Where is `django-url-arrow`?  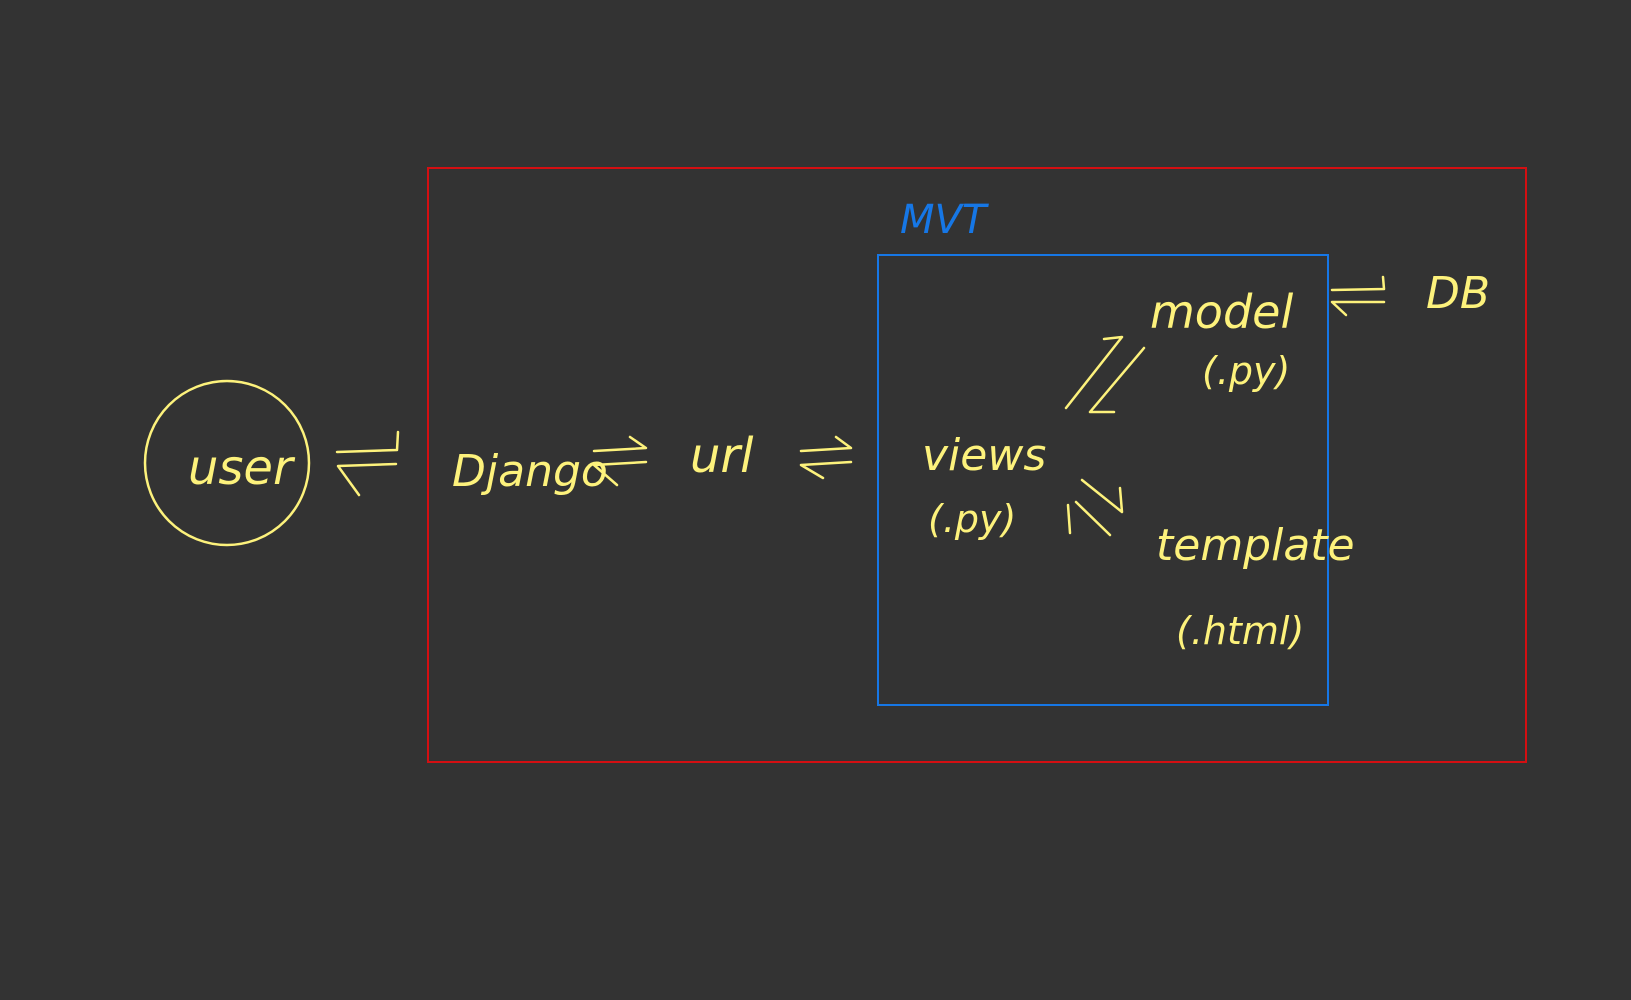
django-url-arrow is located at coordinates (620, 461).